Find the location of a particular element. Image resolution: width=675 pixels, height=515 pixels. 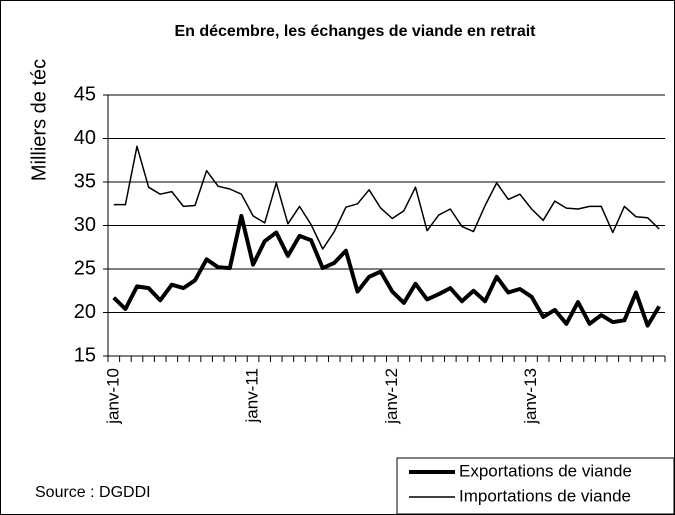

y-tick-label: 35 is located at coordinates (85, 181).